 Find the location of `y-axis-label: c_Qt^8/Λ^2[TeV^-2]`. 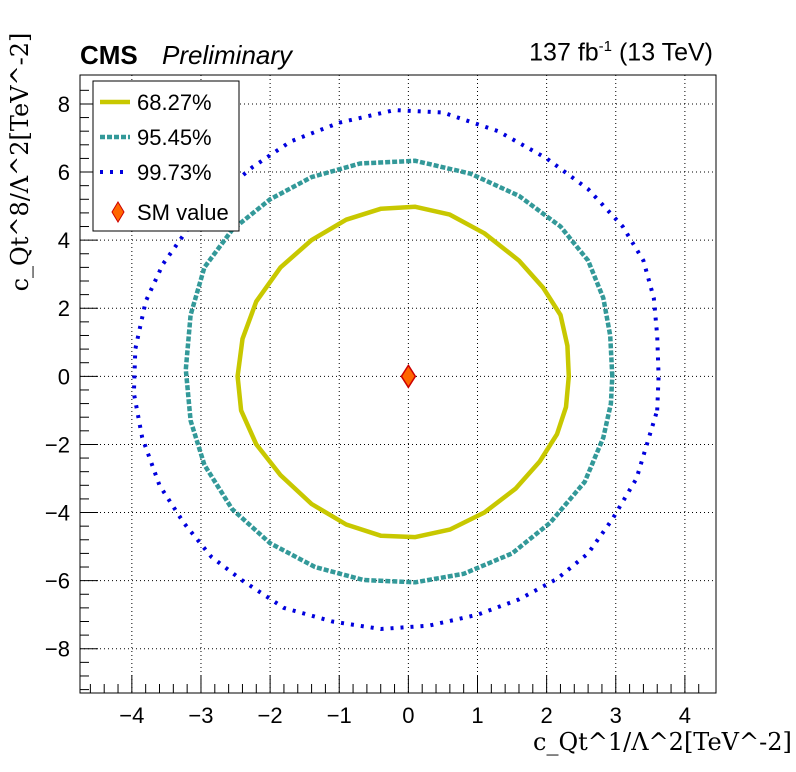

y-axis-label: c_Qt^8/Λ^2[TeV^-2] is located at coordinates (20, 162).